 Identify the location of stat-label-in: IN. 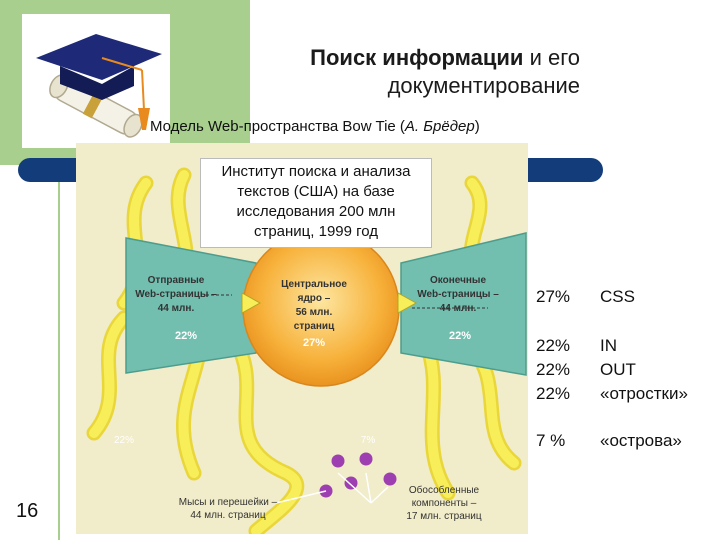
(608, 345).